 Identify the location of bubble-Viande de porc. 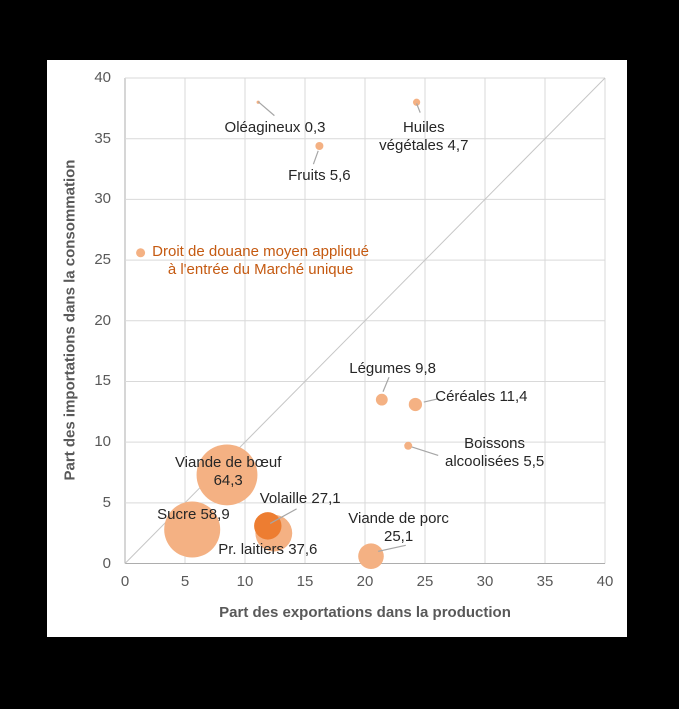
(371, 556).